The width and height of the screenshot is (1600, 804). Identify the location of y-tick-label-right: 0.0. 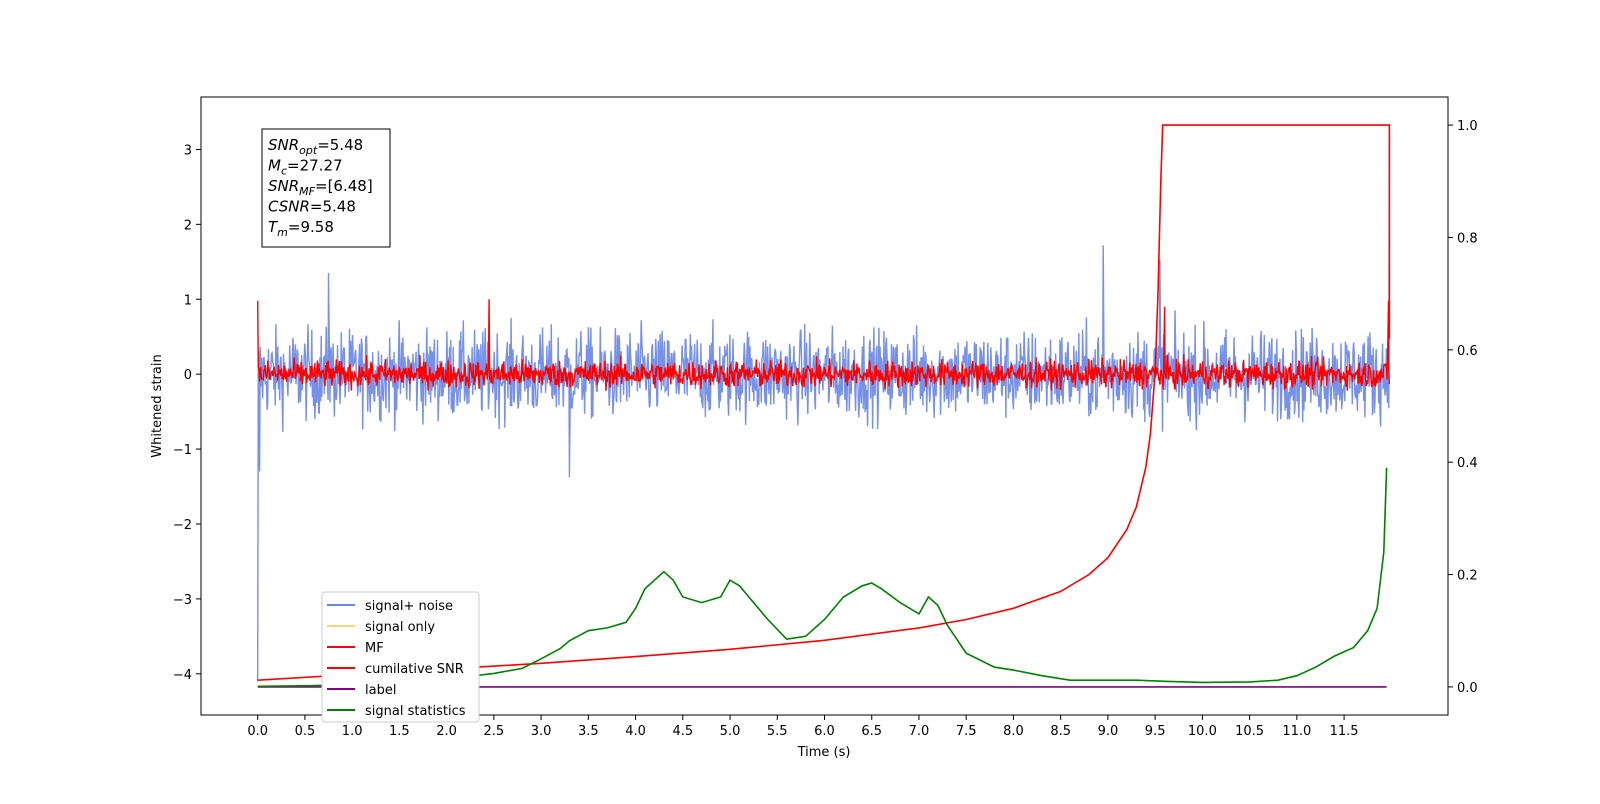
(1467, 688).